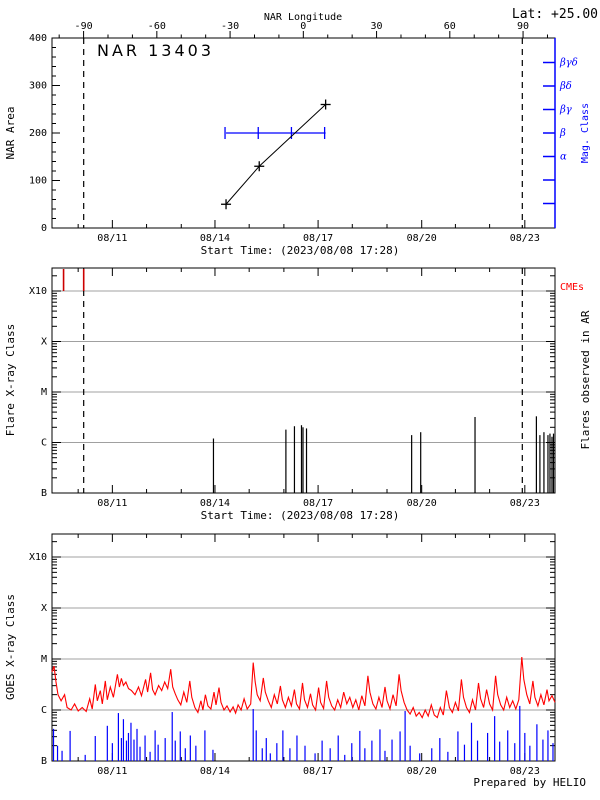  Describe the element at coordinates (300, 515) in the screenshot. I see `start-time-label-middle: Start Time: (2023/08/08 17:28)` at that location.